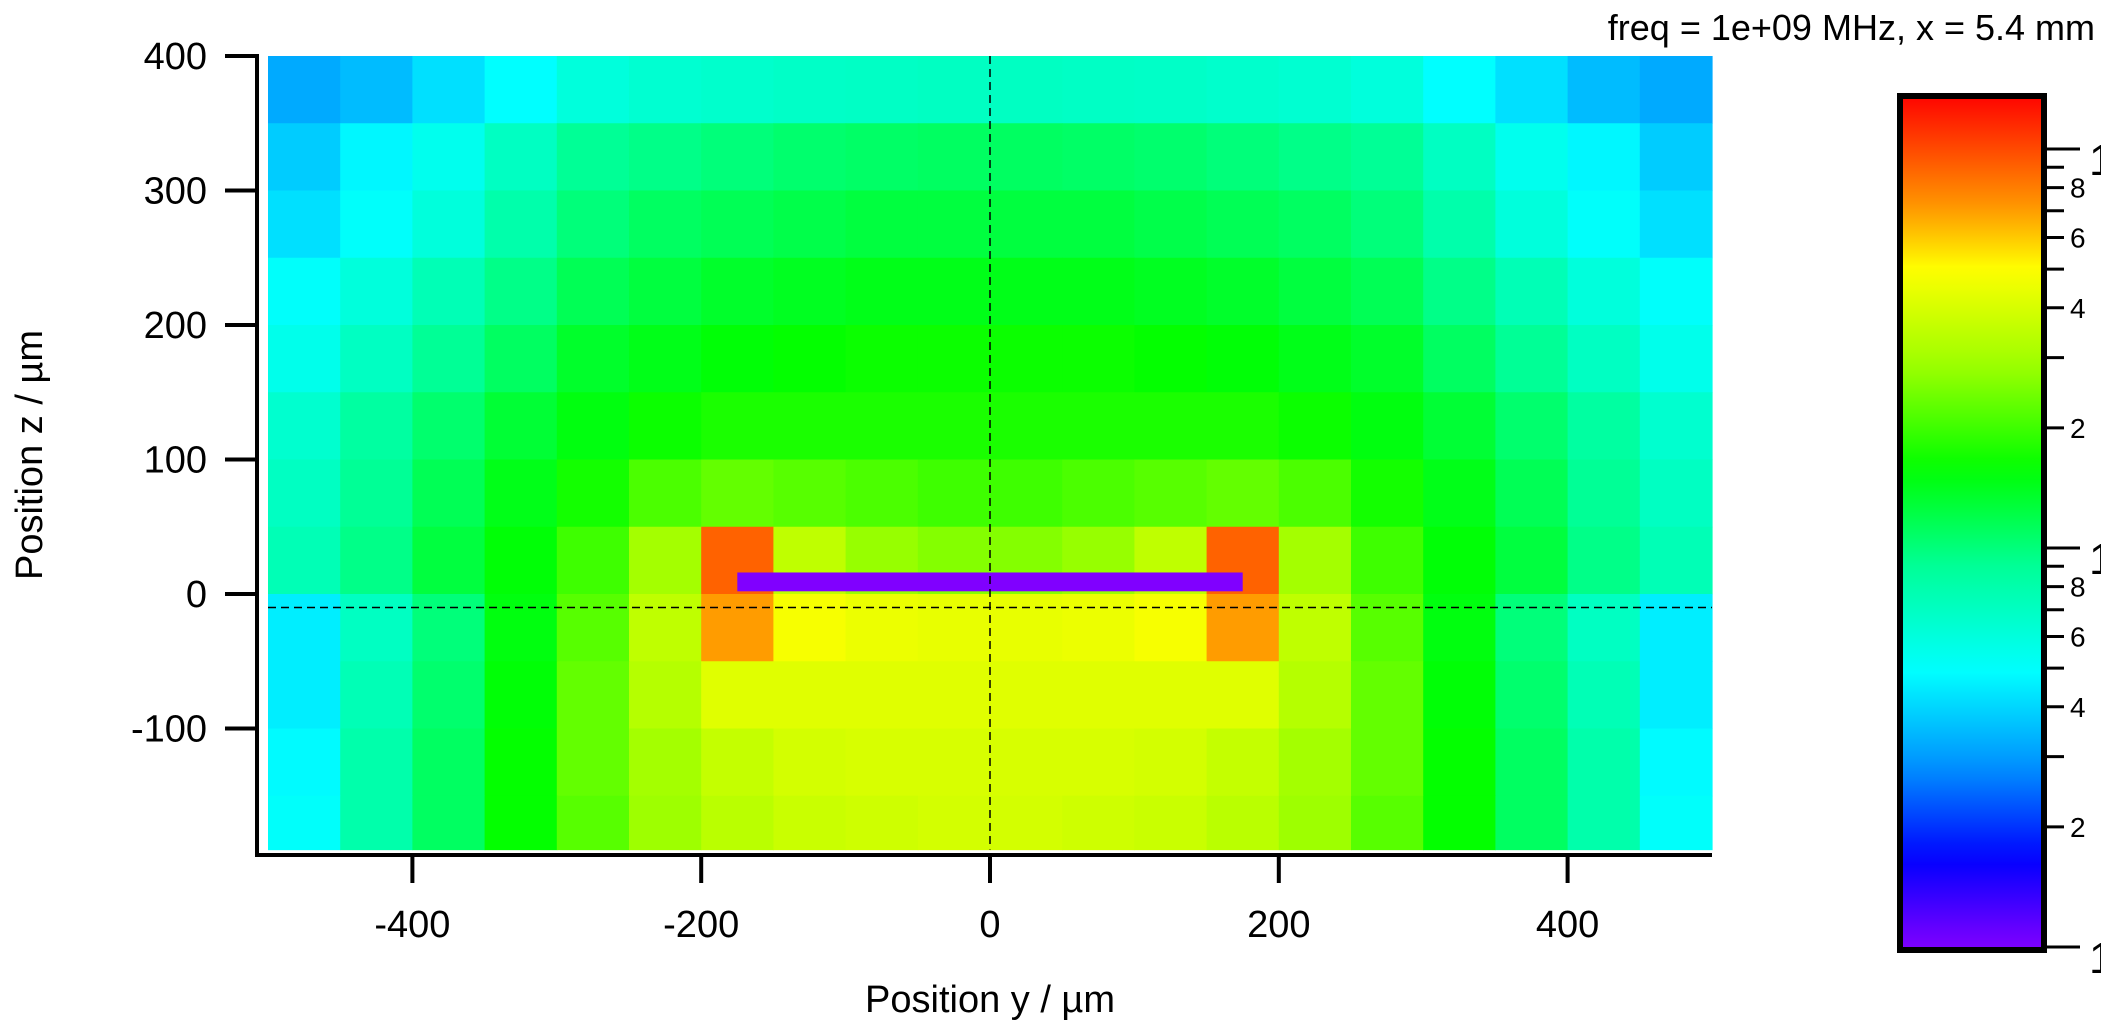 The height and width of the screenshot is (1029, 2101). Describe the element at coordinates (1999, 538) in the screenshot. I see `colorbar: 24682468102103104` at that location.